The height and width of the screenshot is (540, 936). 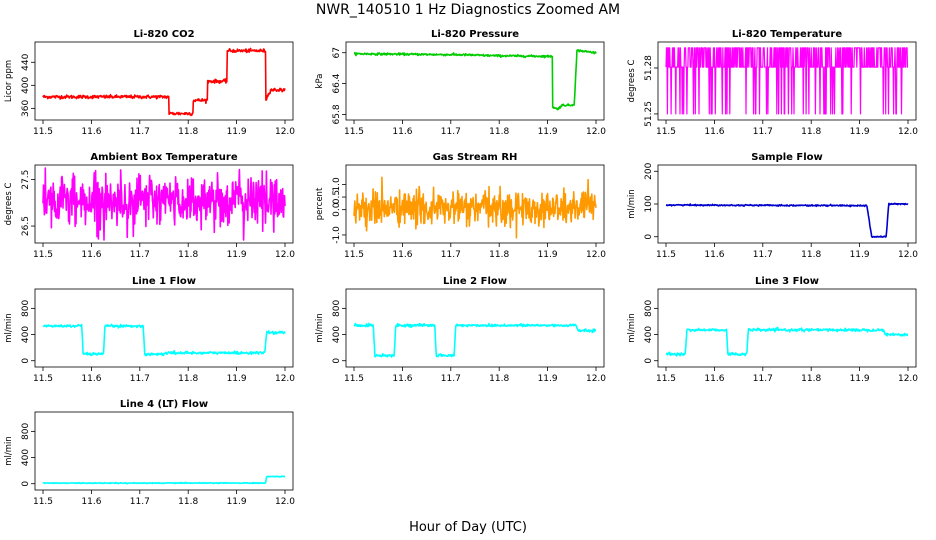 I want to click on y-axis-label: kPa, so click(x=320, y=81).